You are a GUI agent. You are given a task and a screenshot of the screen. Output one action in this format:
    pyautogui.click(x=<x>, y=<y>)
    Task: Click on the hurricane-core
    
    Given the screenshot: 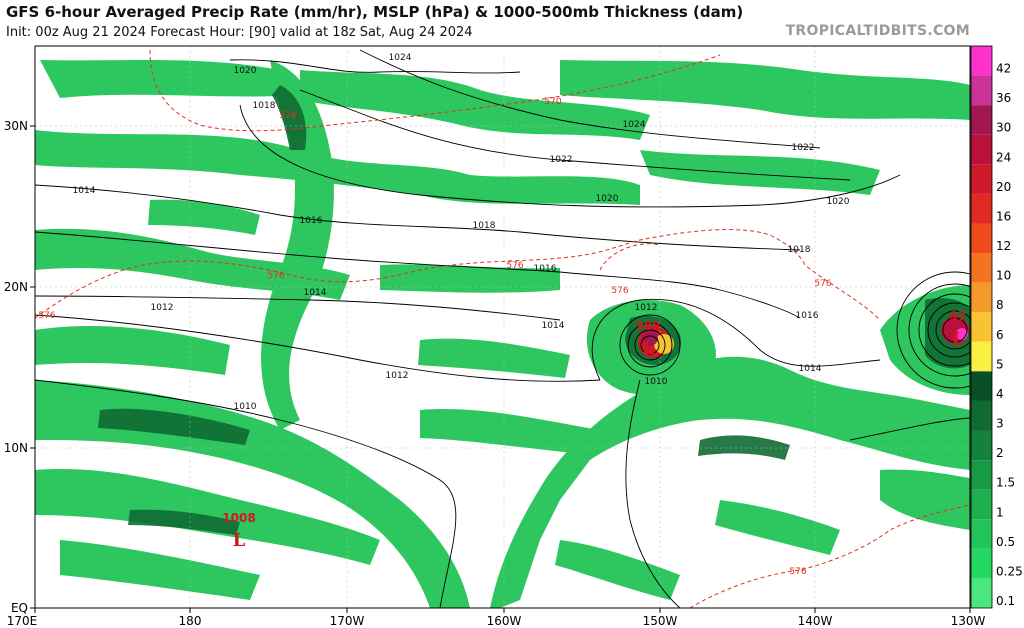 What is the action you would take?
    pyautogui.click(x=803, y=337)
    